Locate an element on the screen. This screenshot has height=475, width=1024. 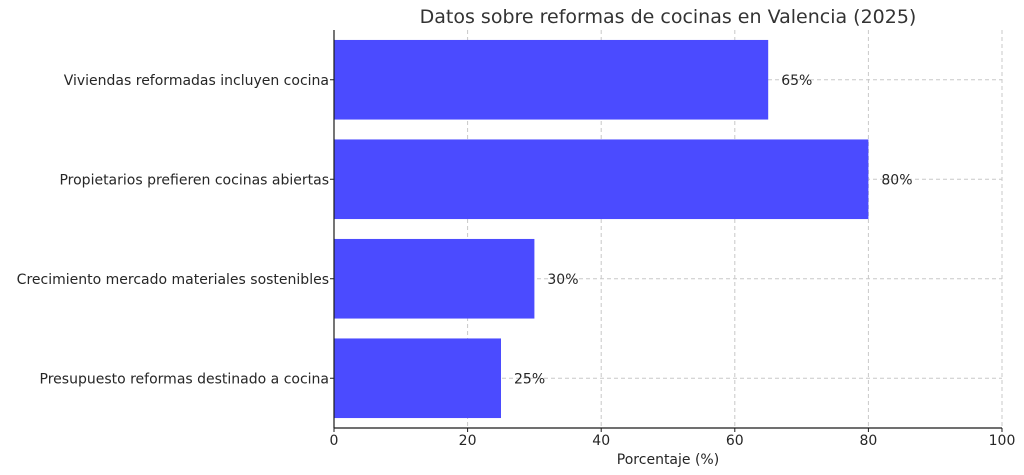
value-label: 30% is located at coordinates (562, 280).